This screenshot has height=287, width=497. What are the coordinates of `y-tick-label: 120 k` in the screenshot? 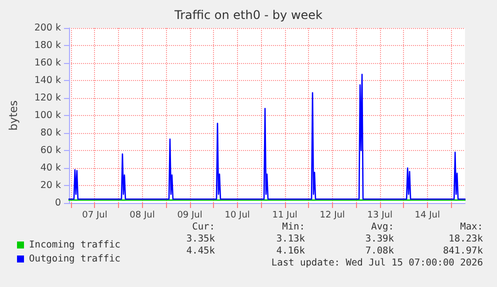 It's located at (48, 98).